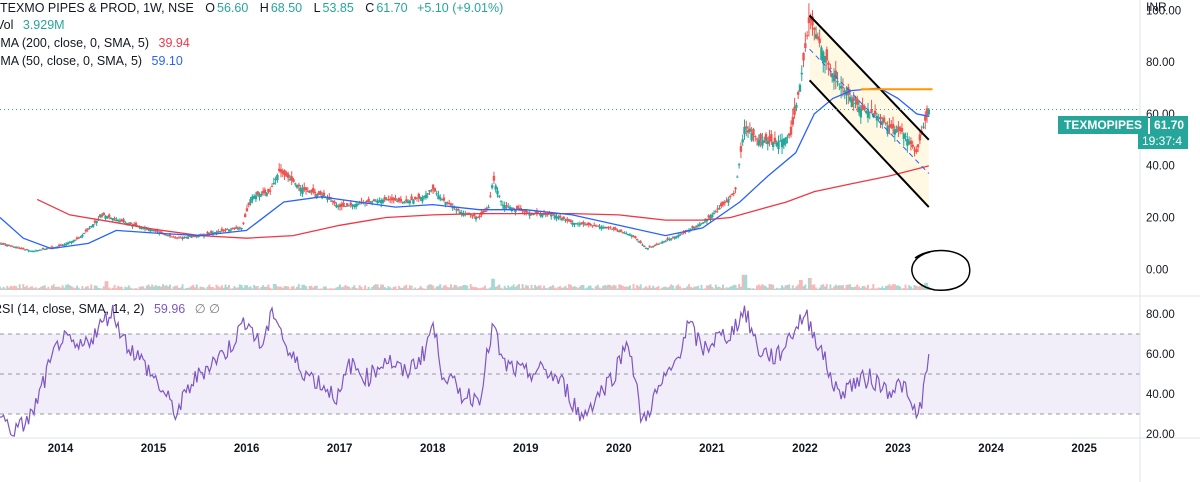  What do you see at coordinates (111, 309) in the screenshot?
I see `rsi-legend: RSI (14, close, SMA, 14, 2) 59.96 ∅ ∅` at bounding box center [111, 309].